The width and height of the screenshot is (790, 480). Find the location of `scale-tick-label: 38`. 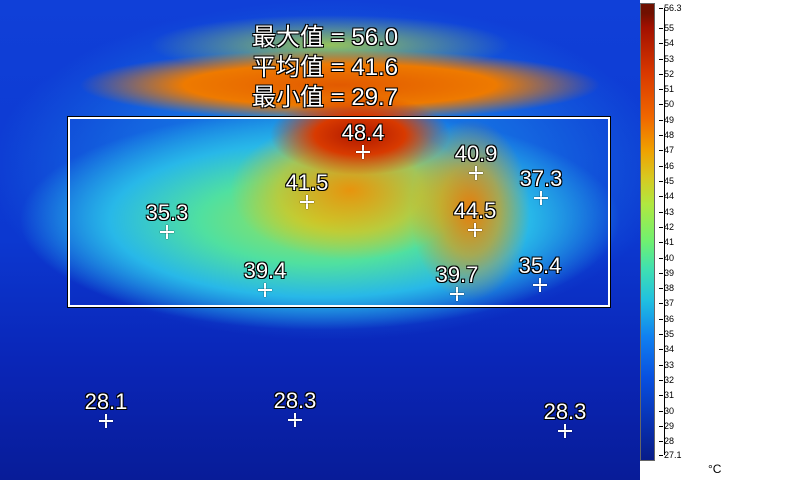

scale-tick-label: 38 is located at coordinates (666, 288).